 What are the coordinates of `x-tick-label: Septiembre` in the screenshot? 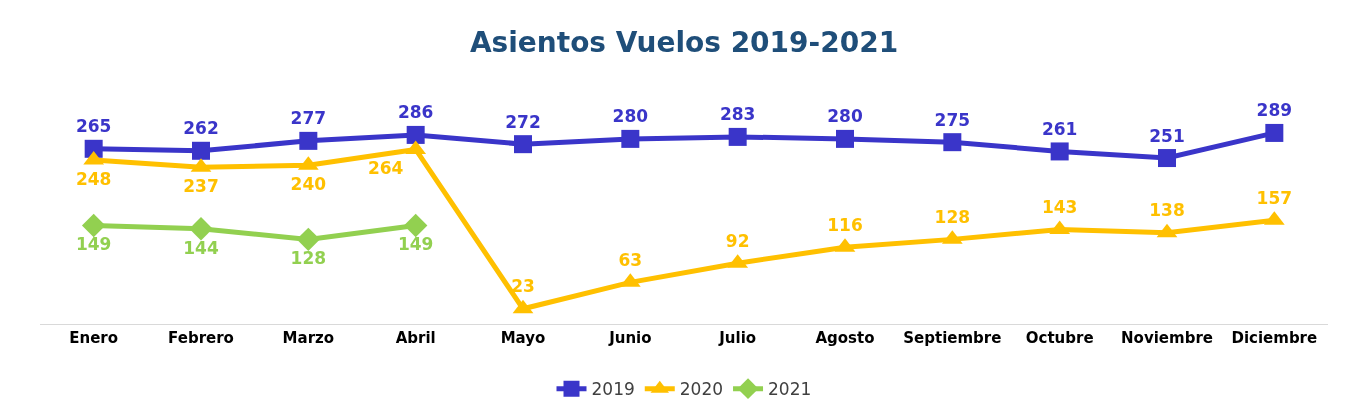 It's located at (952, 338).